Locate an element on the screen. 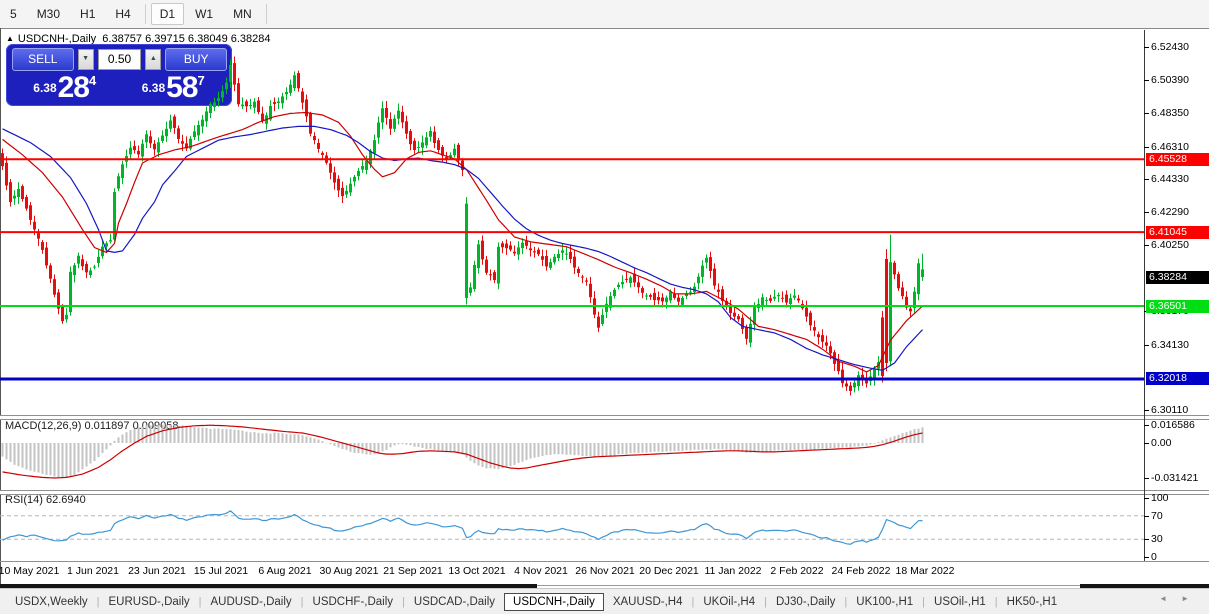 Image resolution: width=1209 pixels, height=614 pixels. chart-tab-eurusd-daily: EURUSD-,Daily is located at coordinates (149, 601).